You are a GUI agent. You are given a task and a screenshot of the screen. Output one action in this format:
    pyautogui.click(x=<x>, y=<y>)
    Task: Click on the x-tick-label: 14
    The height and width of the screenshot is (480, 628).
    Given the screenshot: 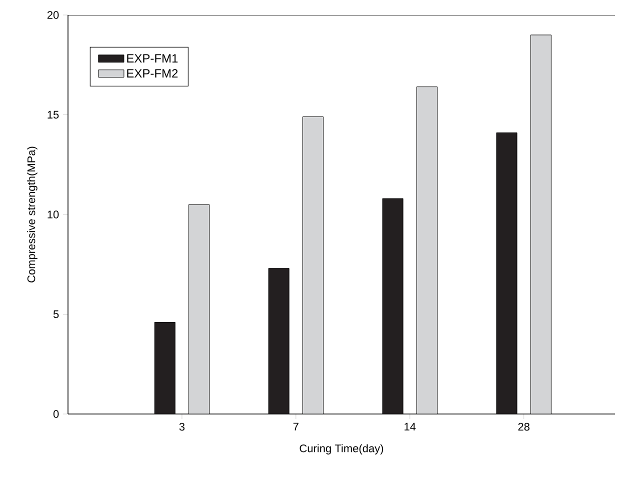 What is the action you would take?
    pyautogui.click(x=410, y=426)
    